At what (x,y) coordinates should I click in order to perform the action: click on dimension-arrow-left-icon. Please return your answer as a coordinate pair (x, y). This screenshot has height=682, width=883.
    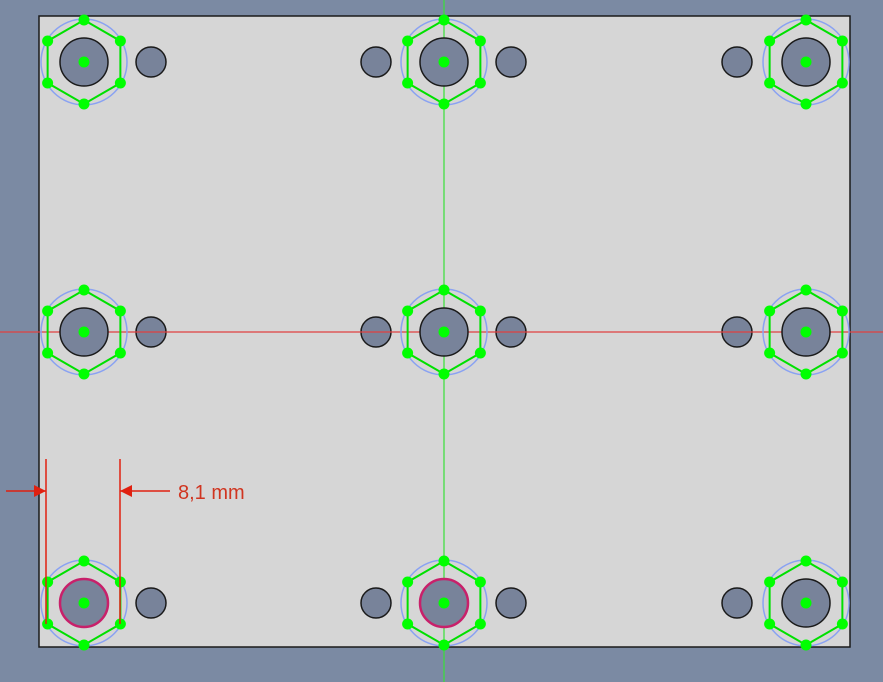
    Looking at the image, I should click on (40, 491).